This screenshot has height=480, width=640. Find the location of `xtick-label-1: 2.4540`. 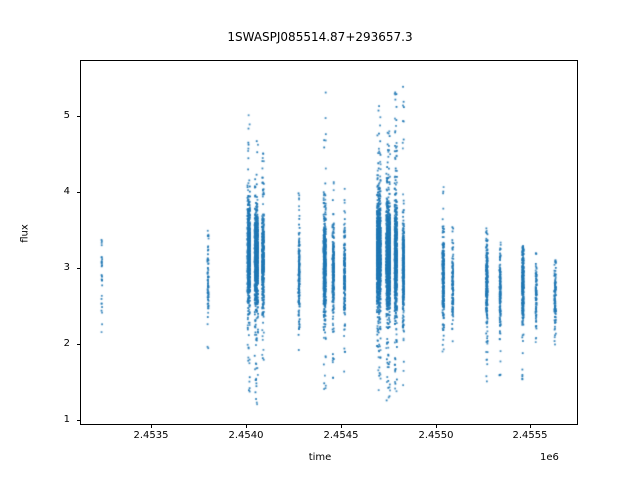

xtick-label-1: 2.4540 is located at coordinates (246, 435).